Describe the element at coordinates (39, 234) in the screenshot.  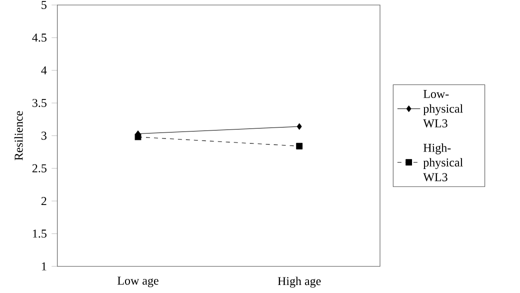
I see `y-tick-label: 1.5` at that location.